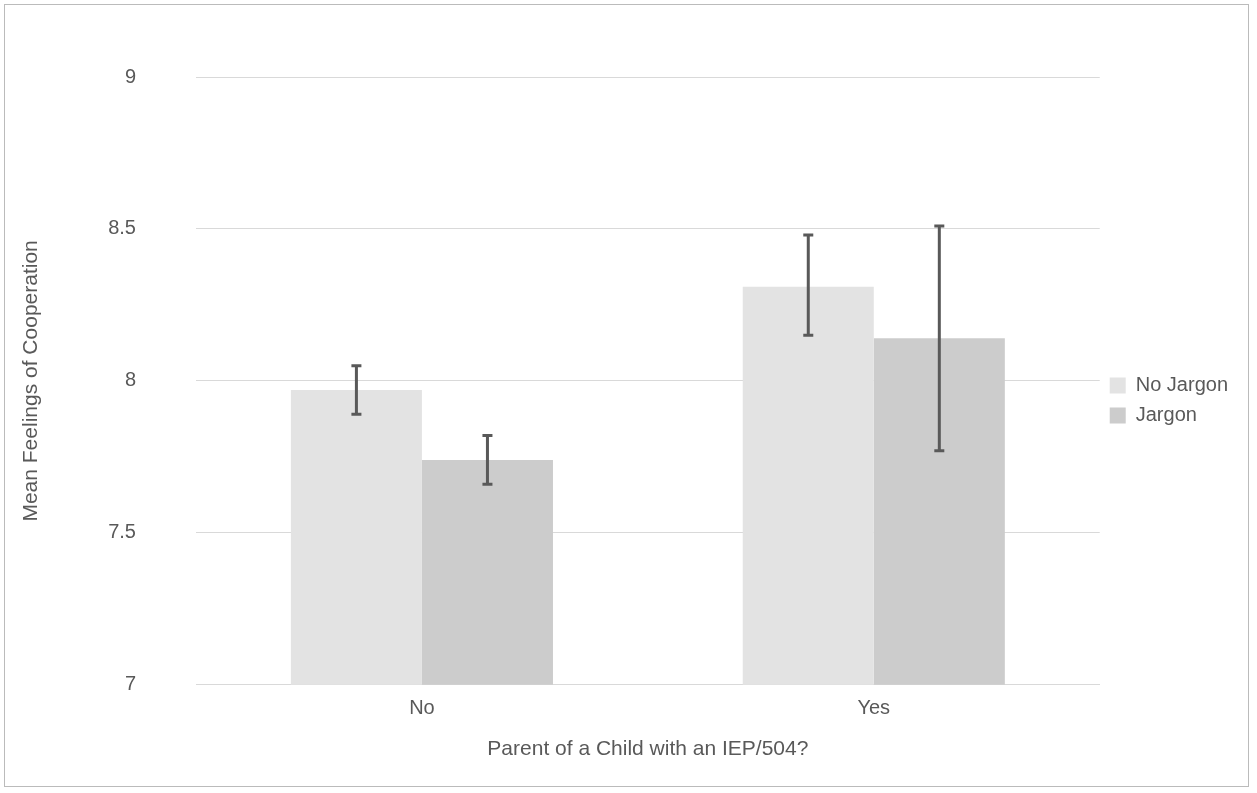 The height and width of the screenshot is (793, 1257). What do you see at coordinates (874, 707) in the screenshot?
I see `x-tick-label: Yes` at bounding box center [874, 707].